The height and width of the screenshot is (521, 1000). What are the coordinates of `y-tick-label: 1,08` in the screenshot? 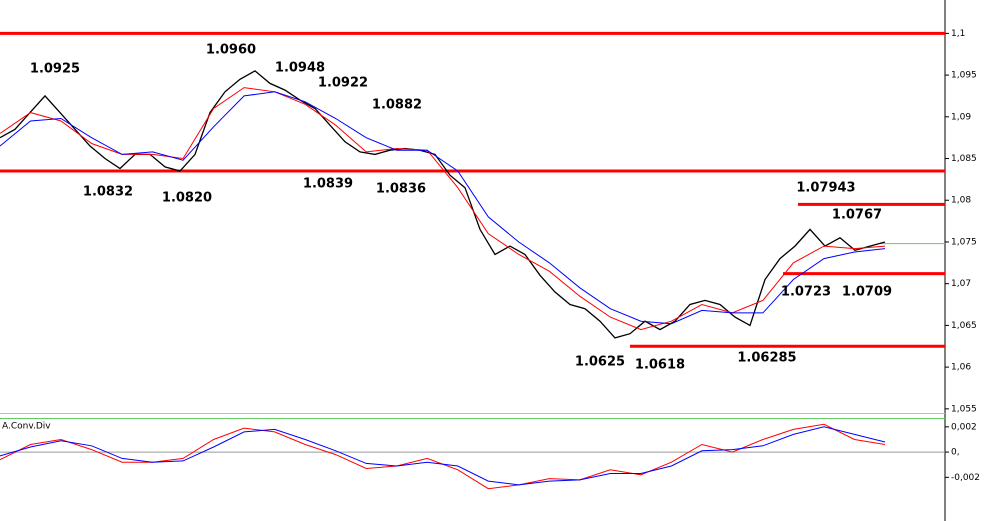 It's located at (961, 201).